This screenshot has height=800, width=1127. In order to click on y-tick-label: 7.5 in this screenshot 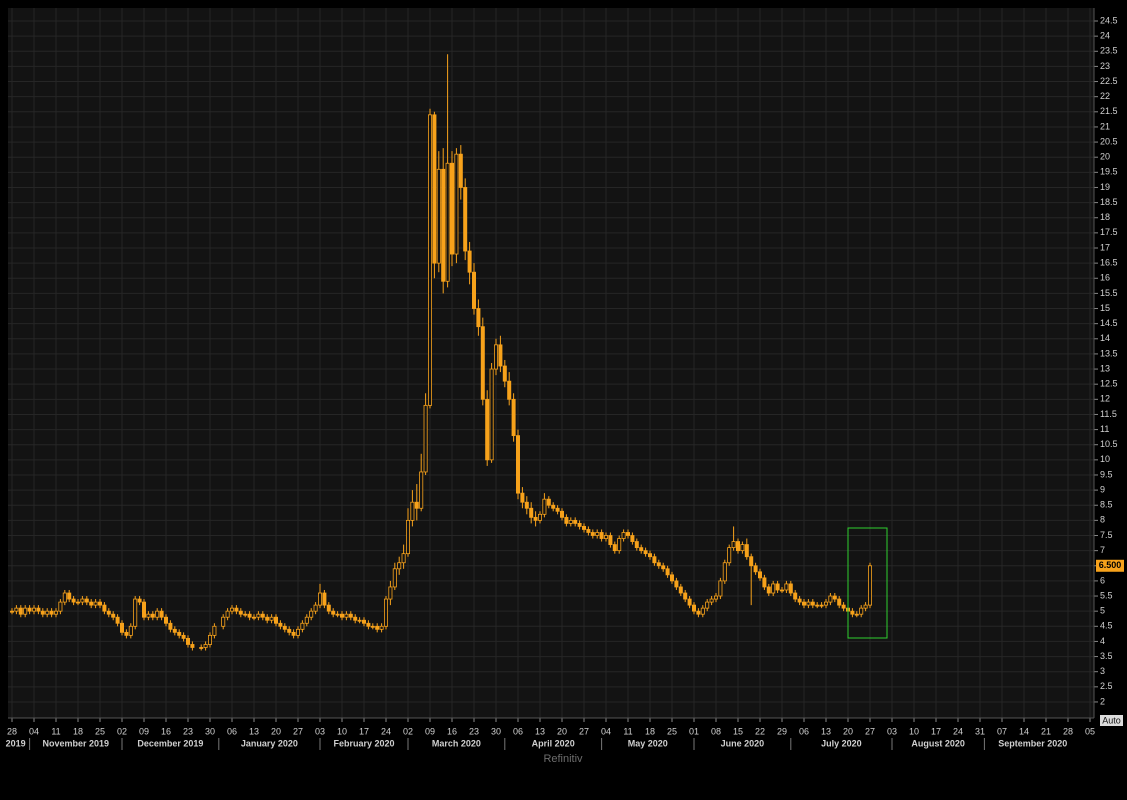, I will do `click(1106, 535)`.